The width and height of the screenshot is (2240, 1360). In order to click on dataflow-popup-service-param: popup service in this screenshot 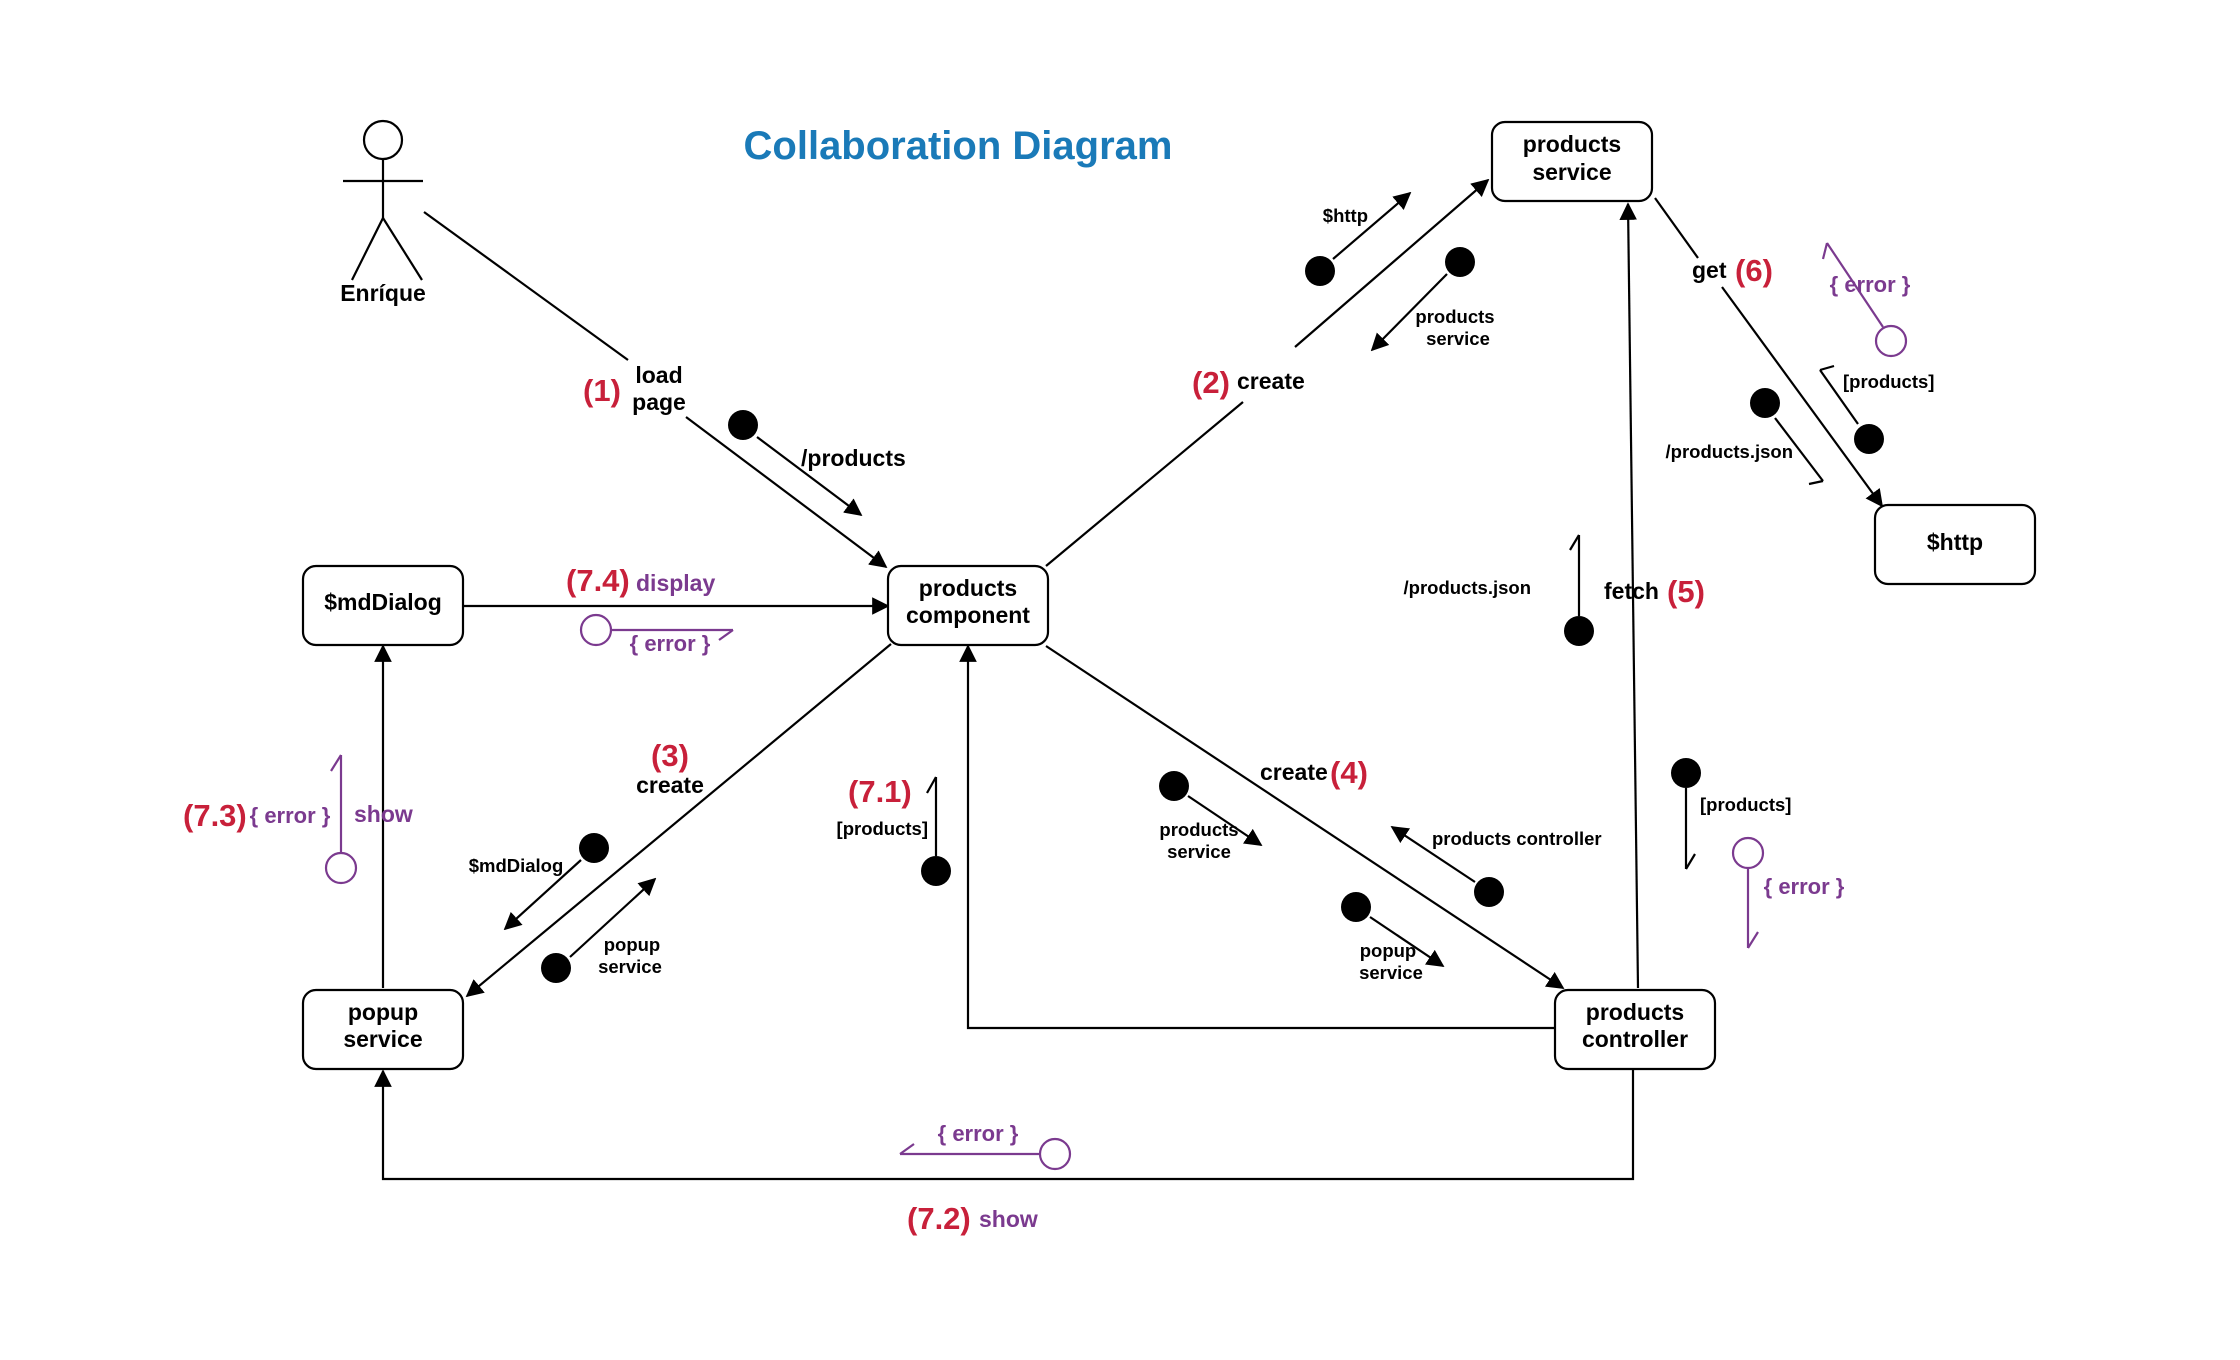, I will do `click(601, 930)`.